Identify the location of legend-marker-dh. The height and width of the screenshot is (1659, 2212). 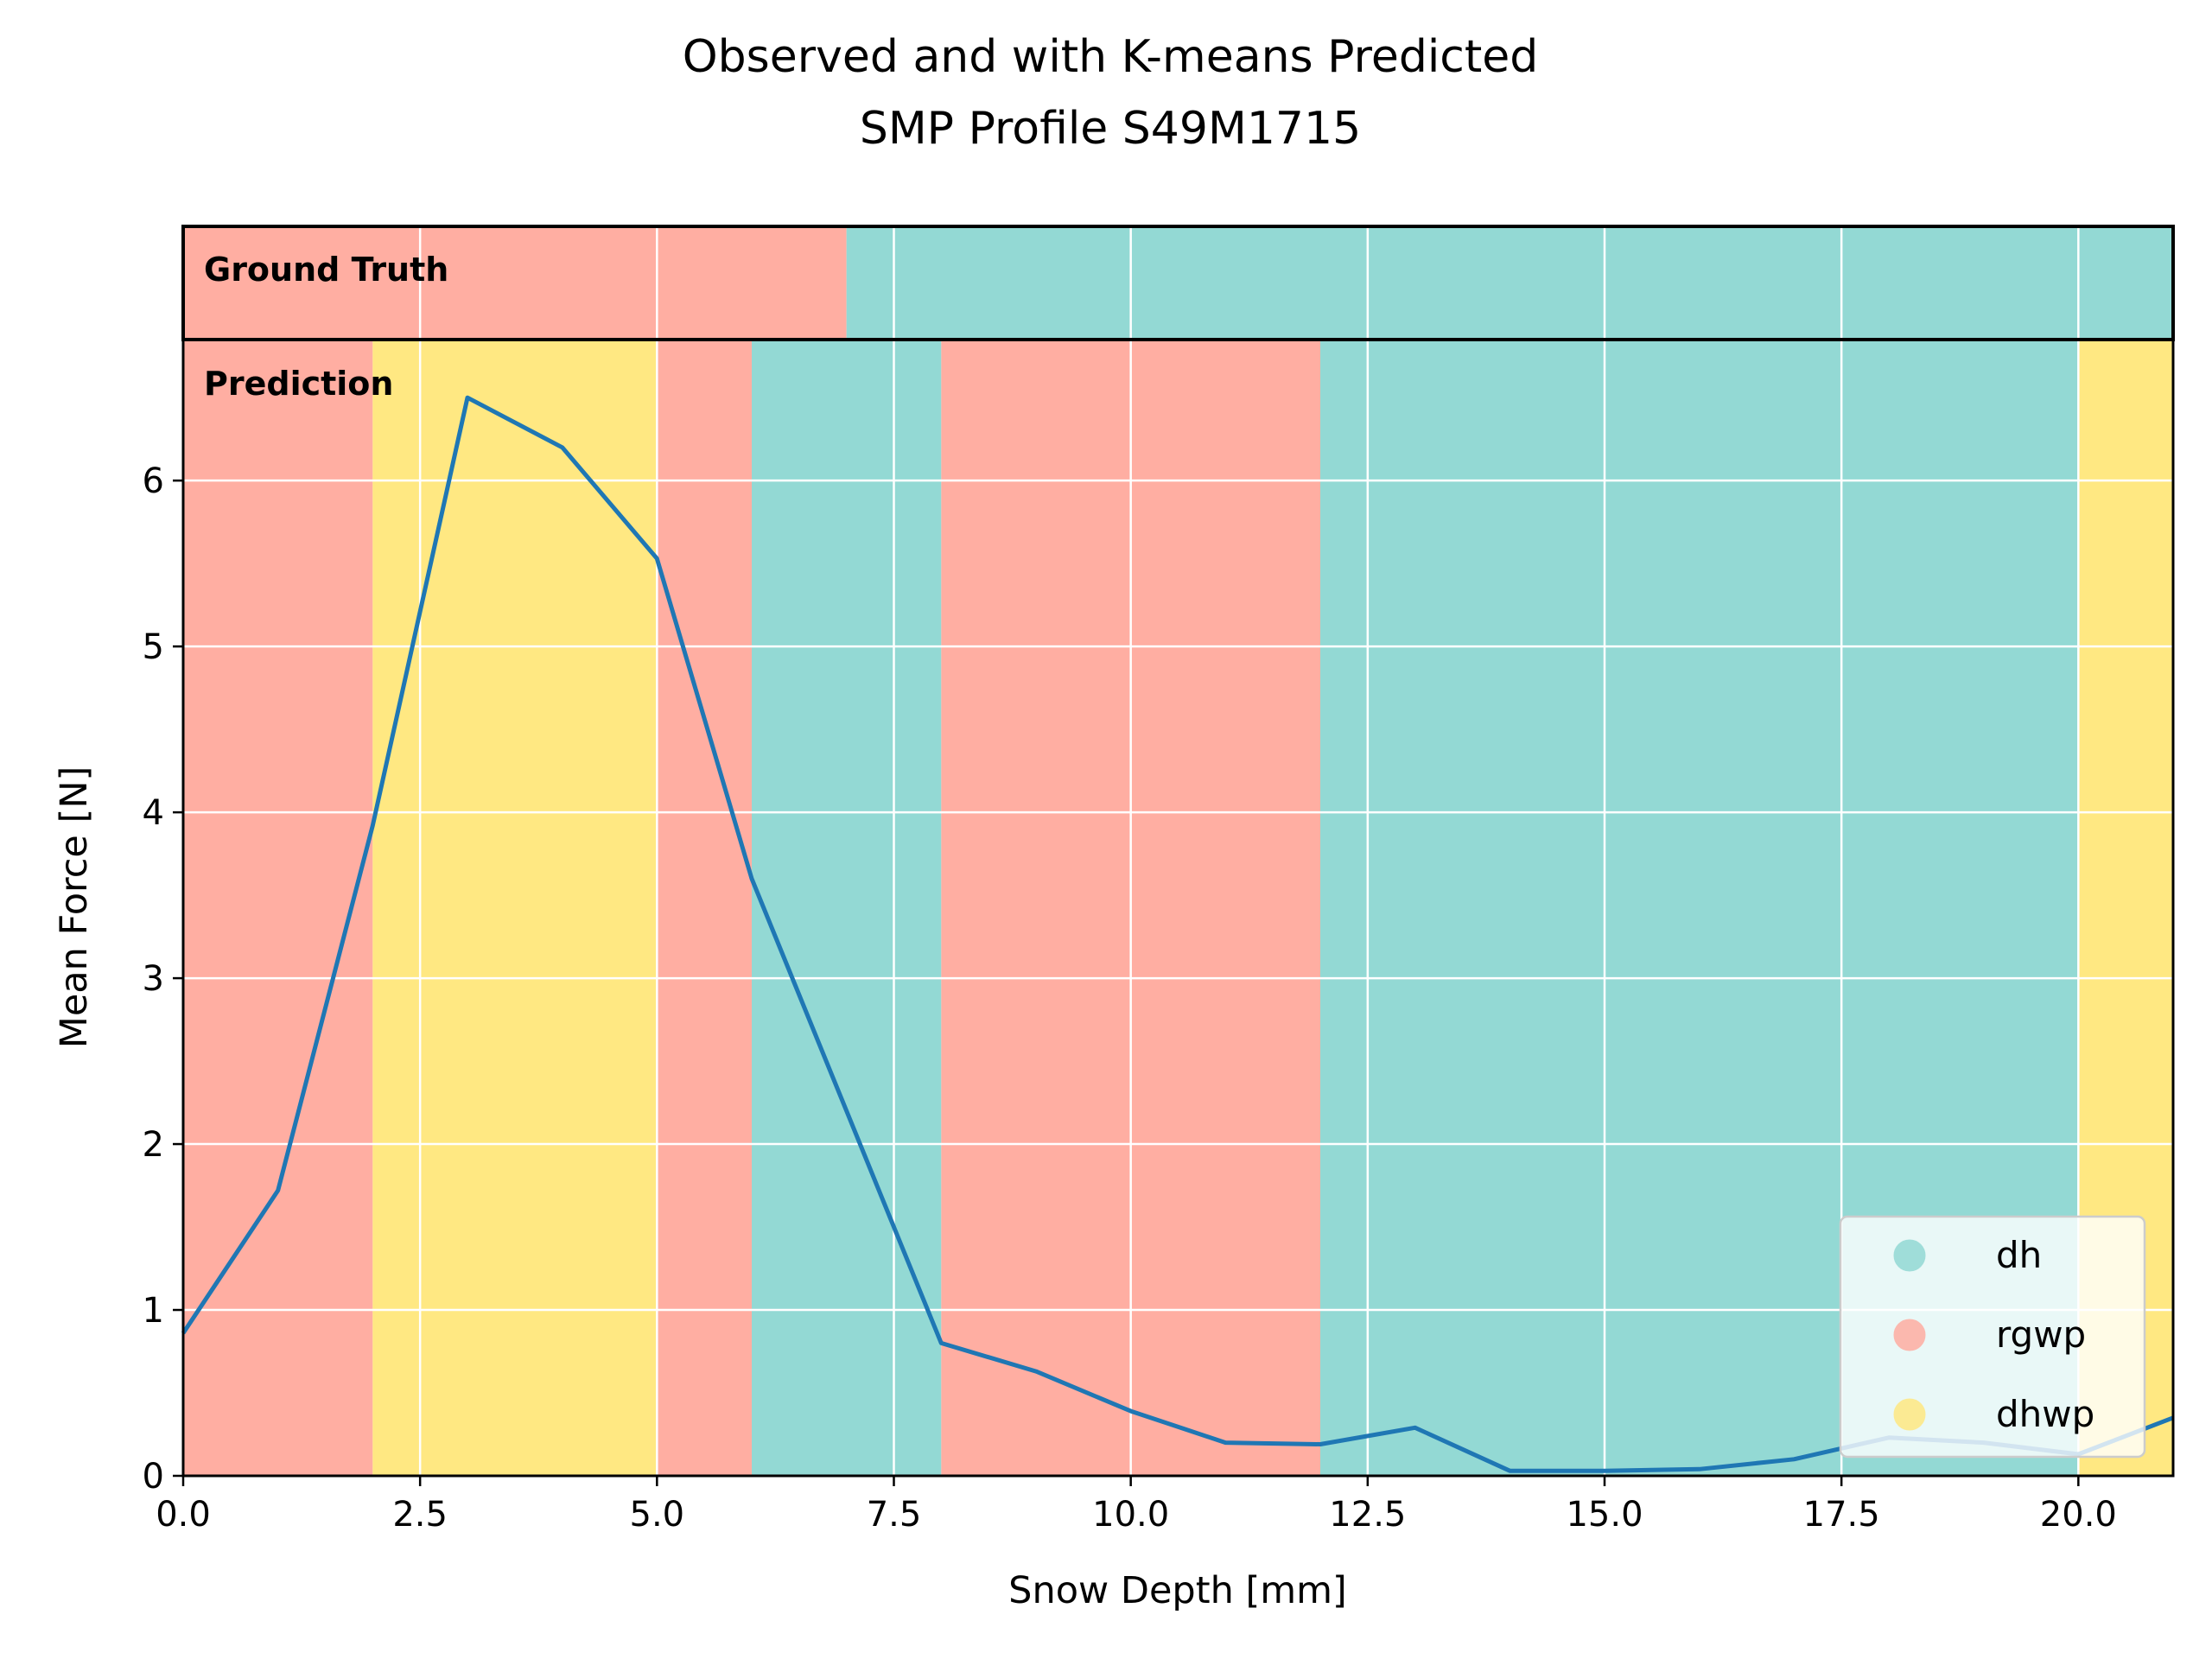
(1909, 1255).